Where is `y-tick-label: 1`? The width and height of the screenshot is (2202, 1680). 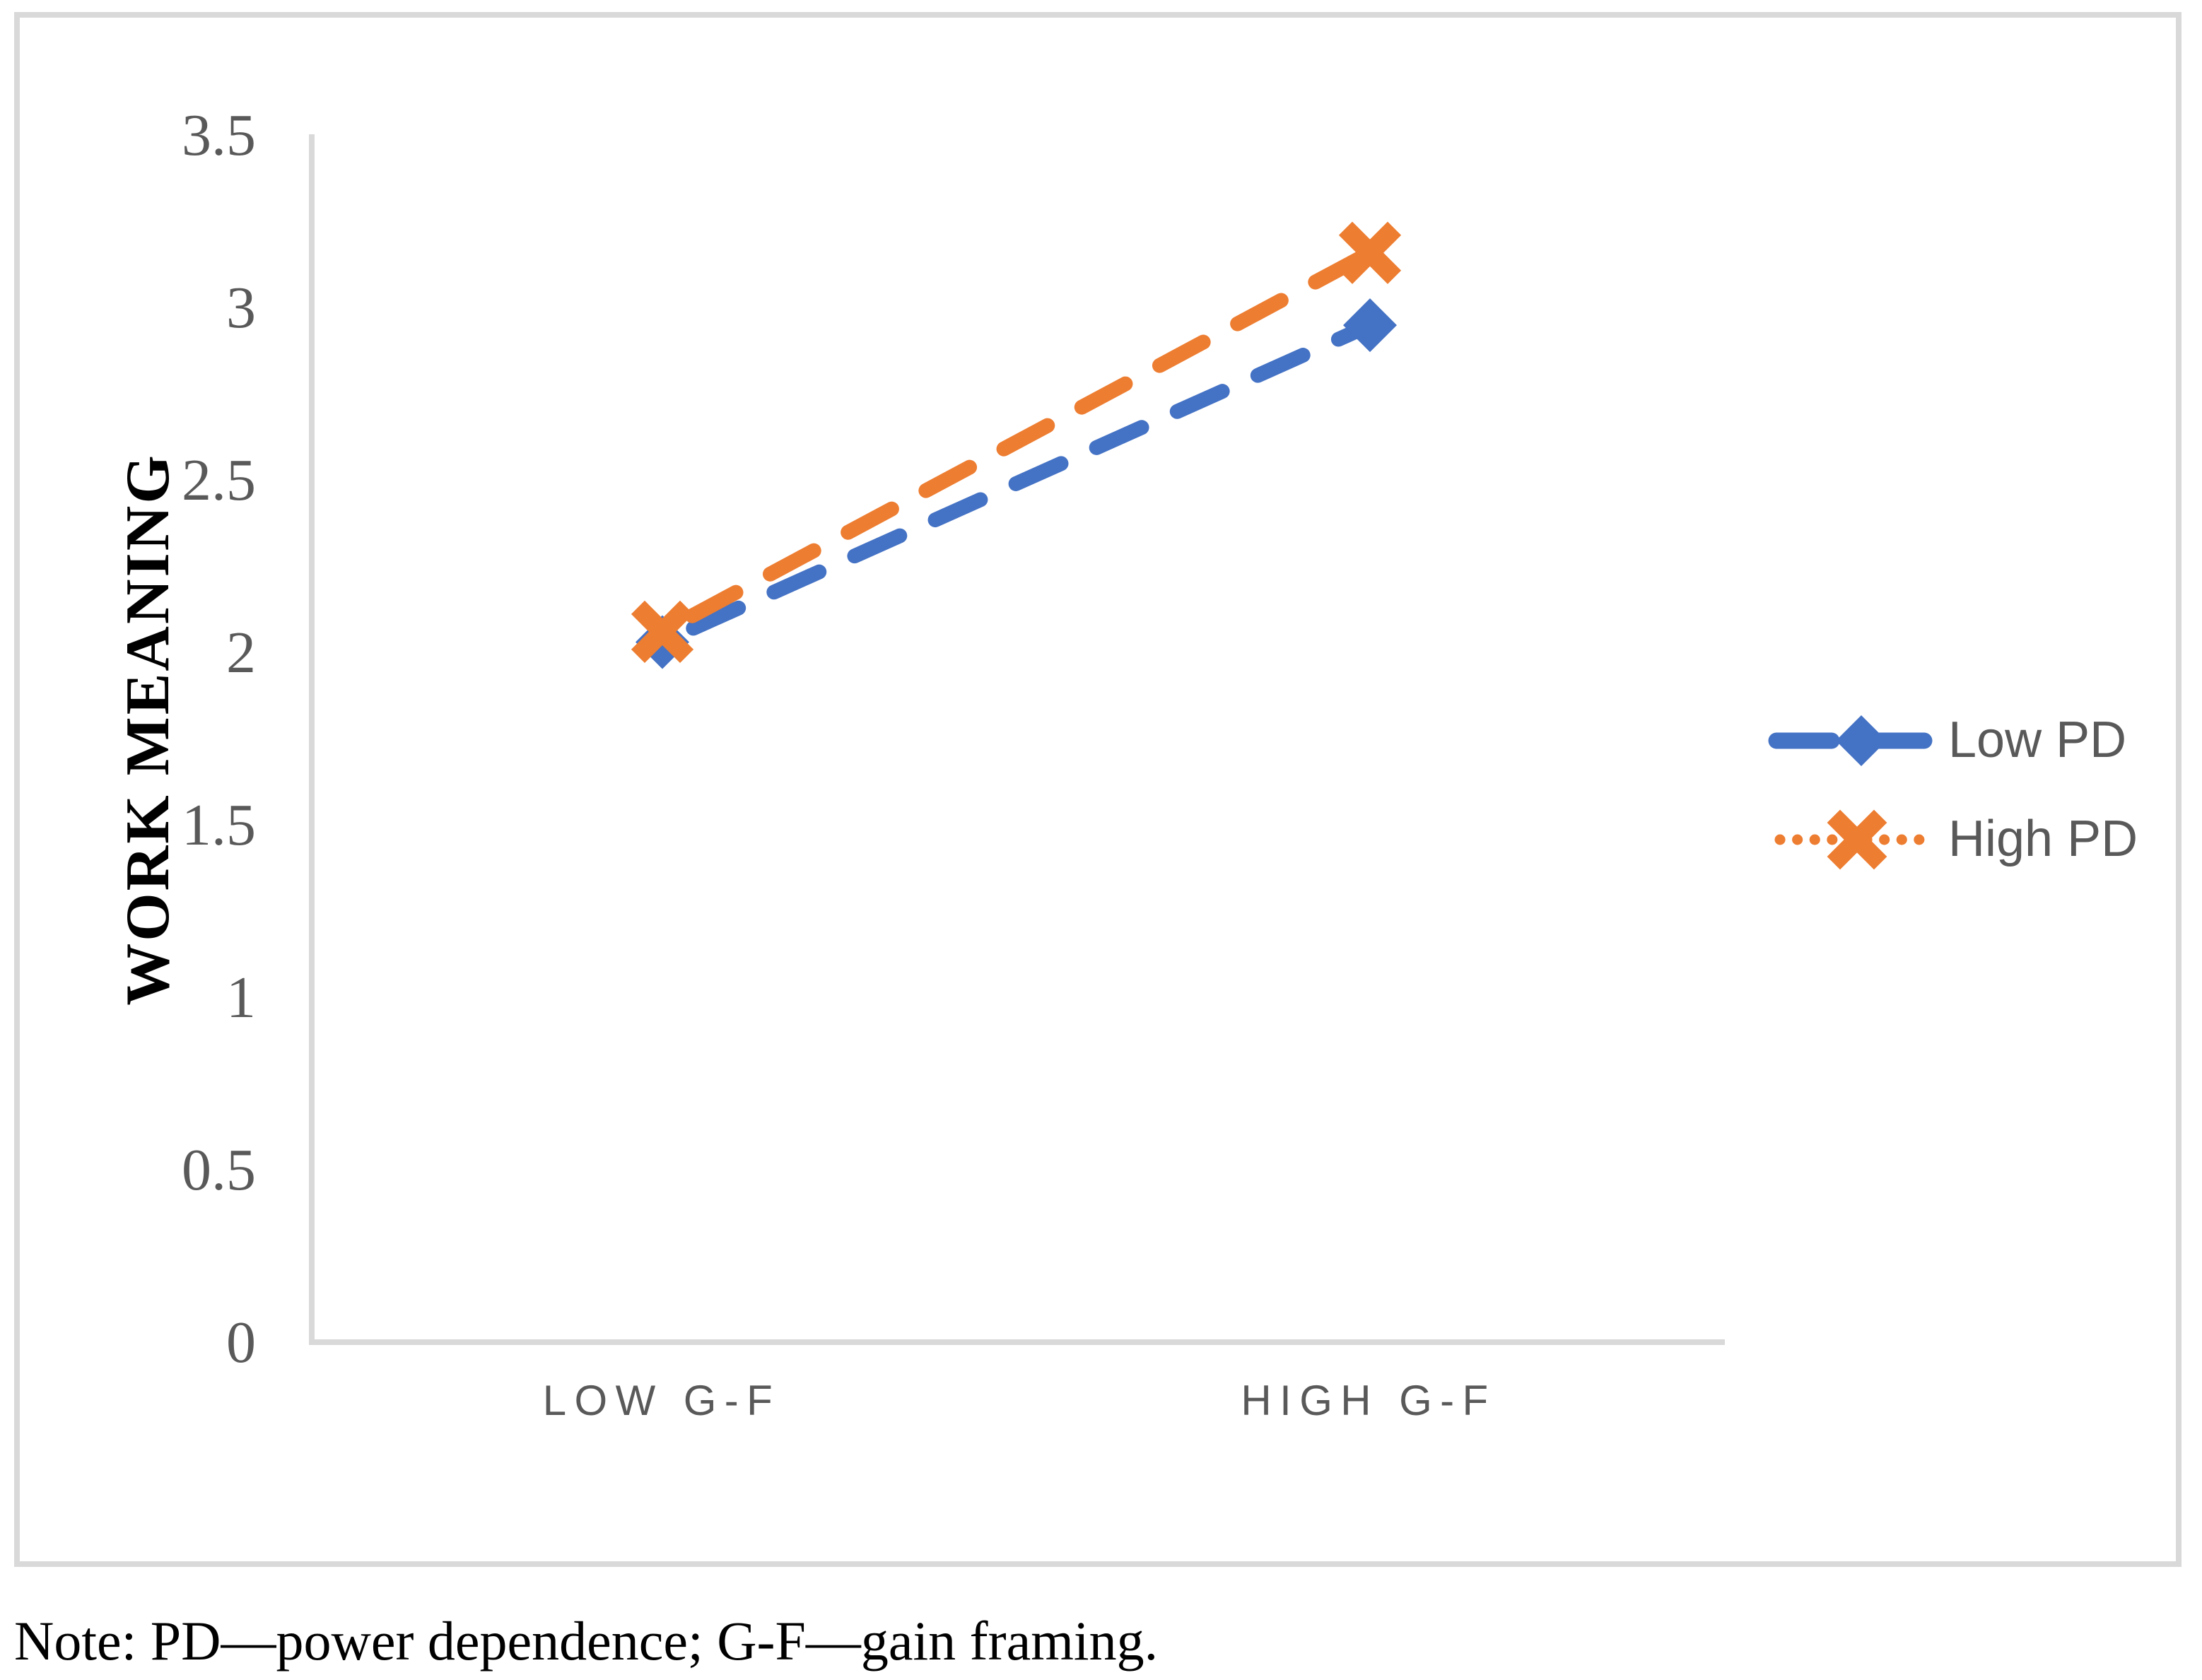 y-tick-label: 1 is located at coordinates (241, 997).